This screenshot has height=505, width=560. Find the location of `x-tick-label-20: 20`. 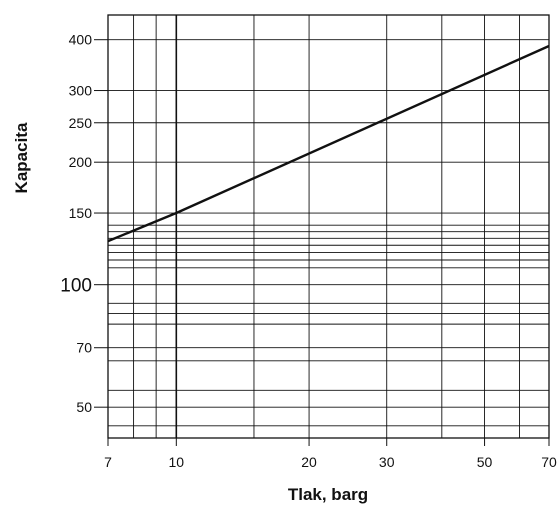

x-tick-label-20: 20 is located at coordinates (309, 462).